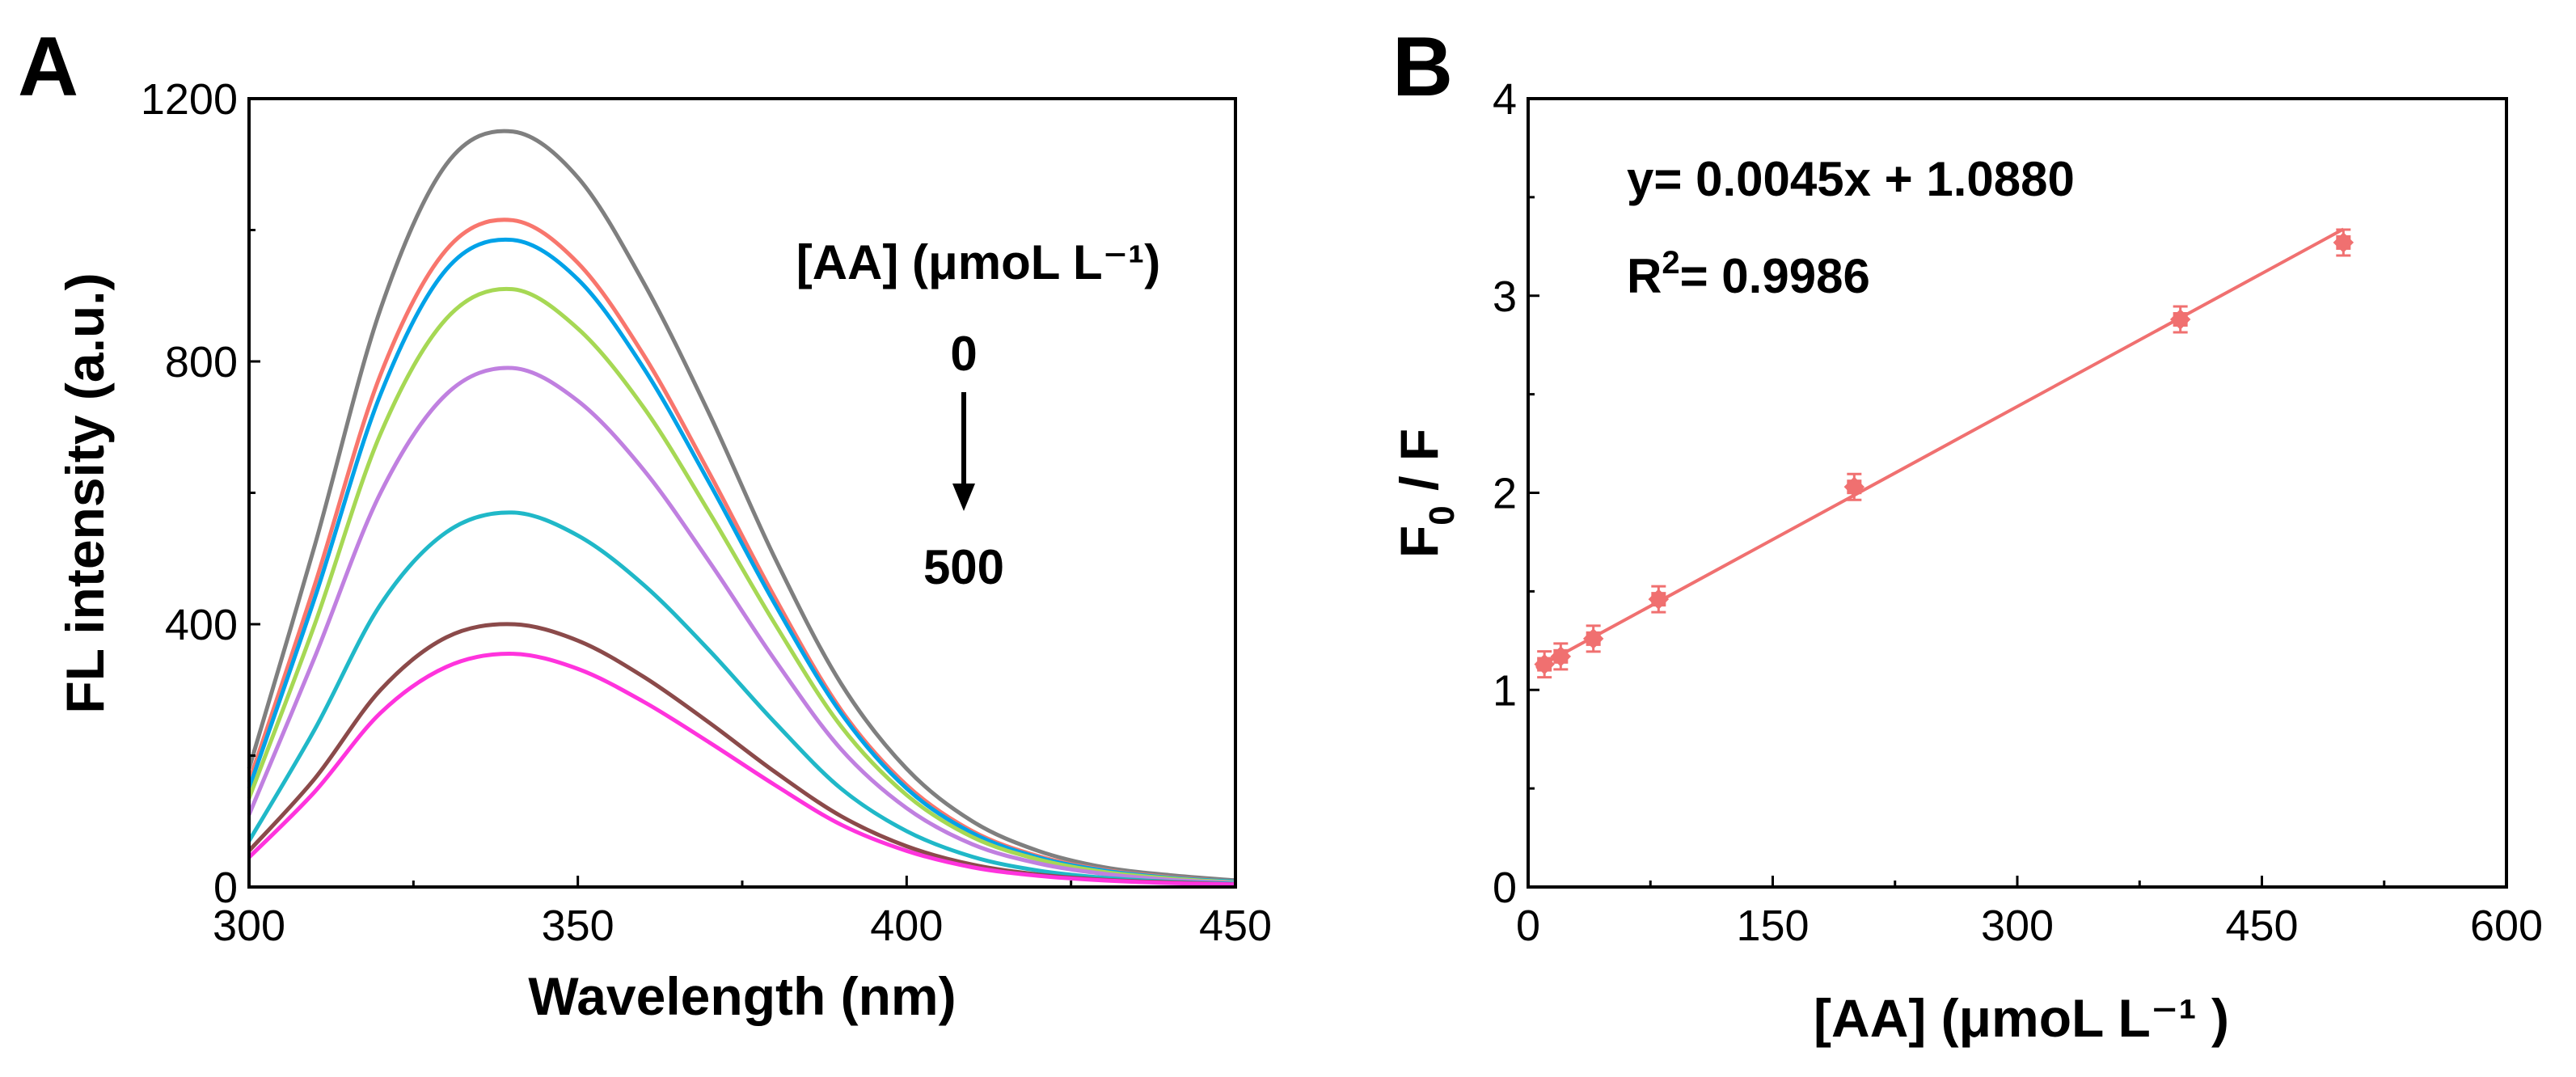 The width and height of the screenshot is (2576, 1077). Describe the element at coordinates (1851, 179) in the screenshot. I see `fit-equation: y= 0.0045x + 1.0880` at that location.